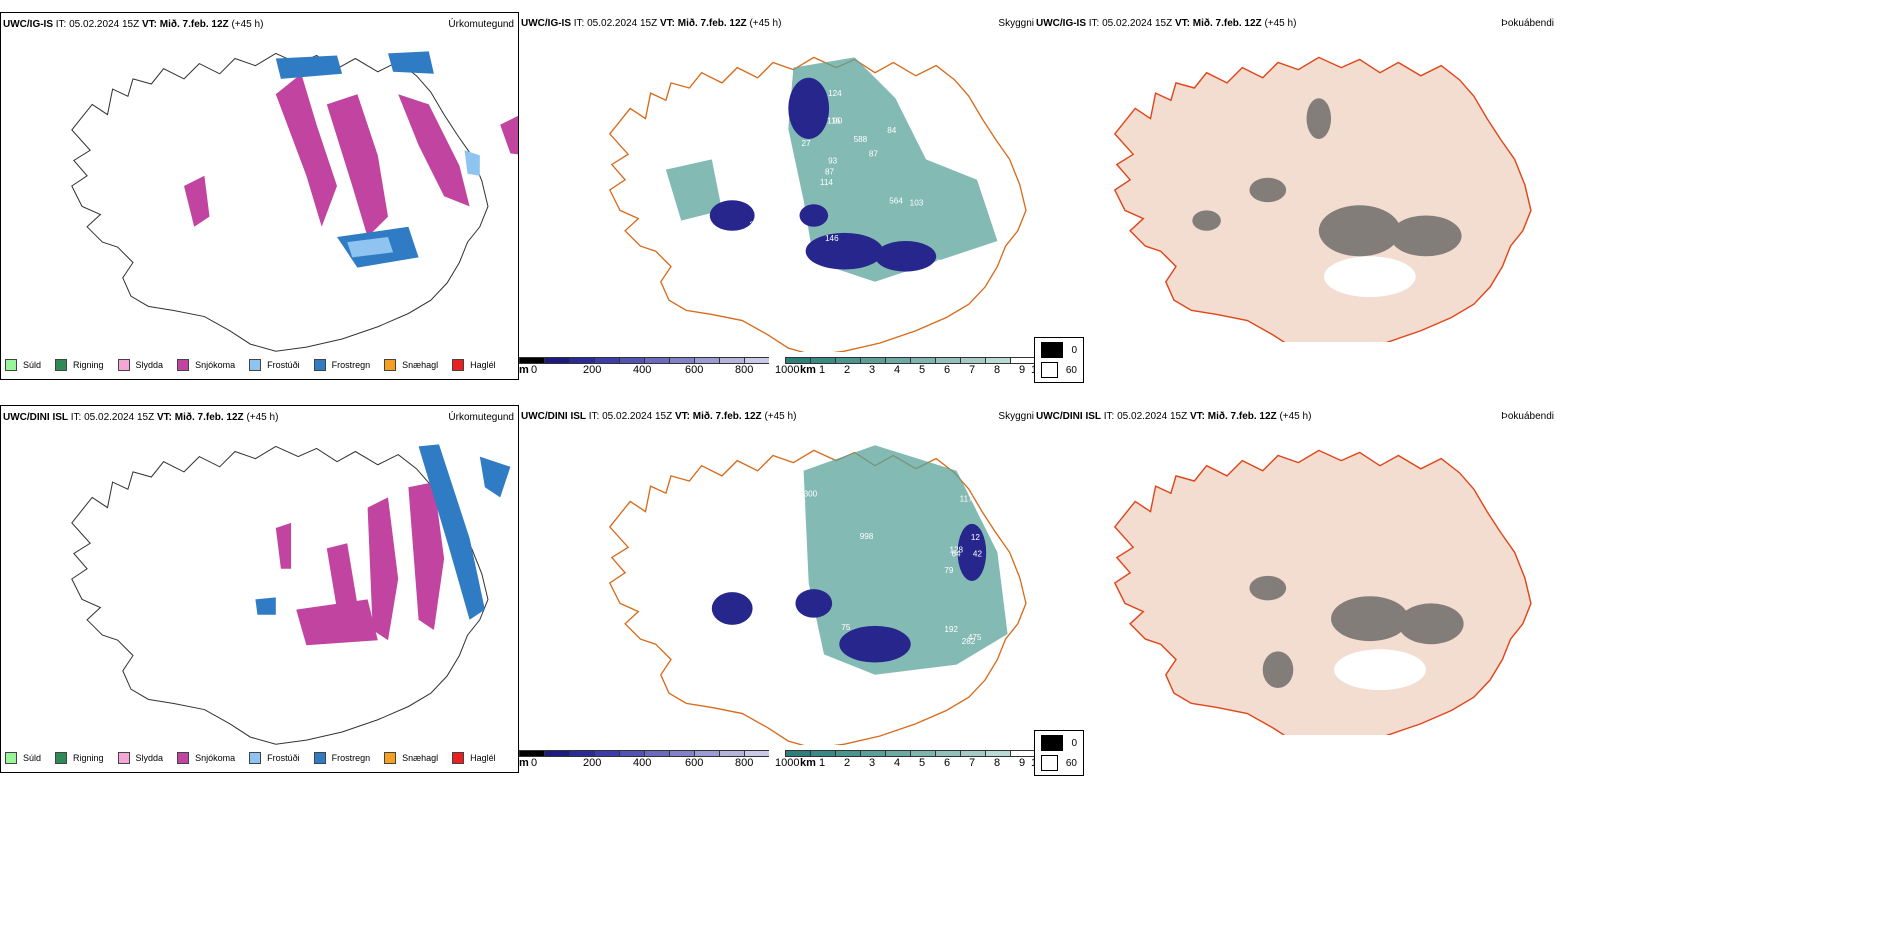 The width and height of the screenshot is (1900, 950). I want to click on visibility-value-label: 124, so click(835, 93).